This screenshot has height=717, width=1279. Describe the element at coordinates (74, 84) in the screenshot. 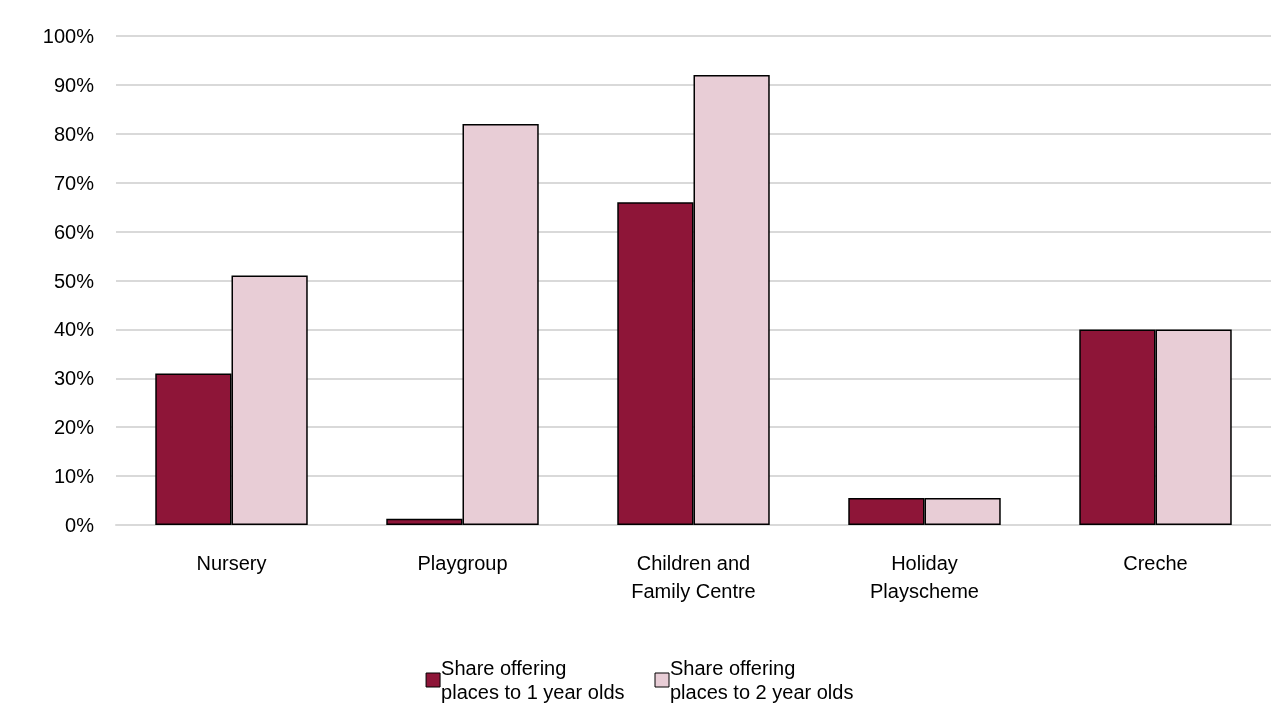

I see `y-tick-label: 90%` at that location.